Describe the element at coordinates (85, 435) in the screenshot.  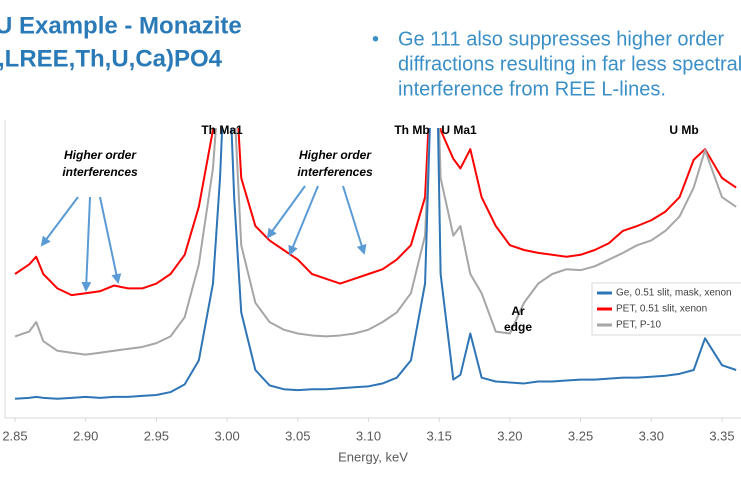
I see `x-tick-label: 2.90` at that location.